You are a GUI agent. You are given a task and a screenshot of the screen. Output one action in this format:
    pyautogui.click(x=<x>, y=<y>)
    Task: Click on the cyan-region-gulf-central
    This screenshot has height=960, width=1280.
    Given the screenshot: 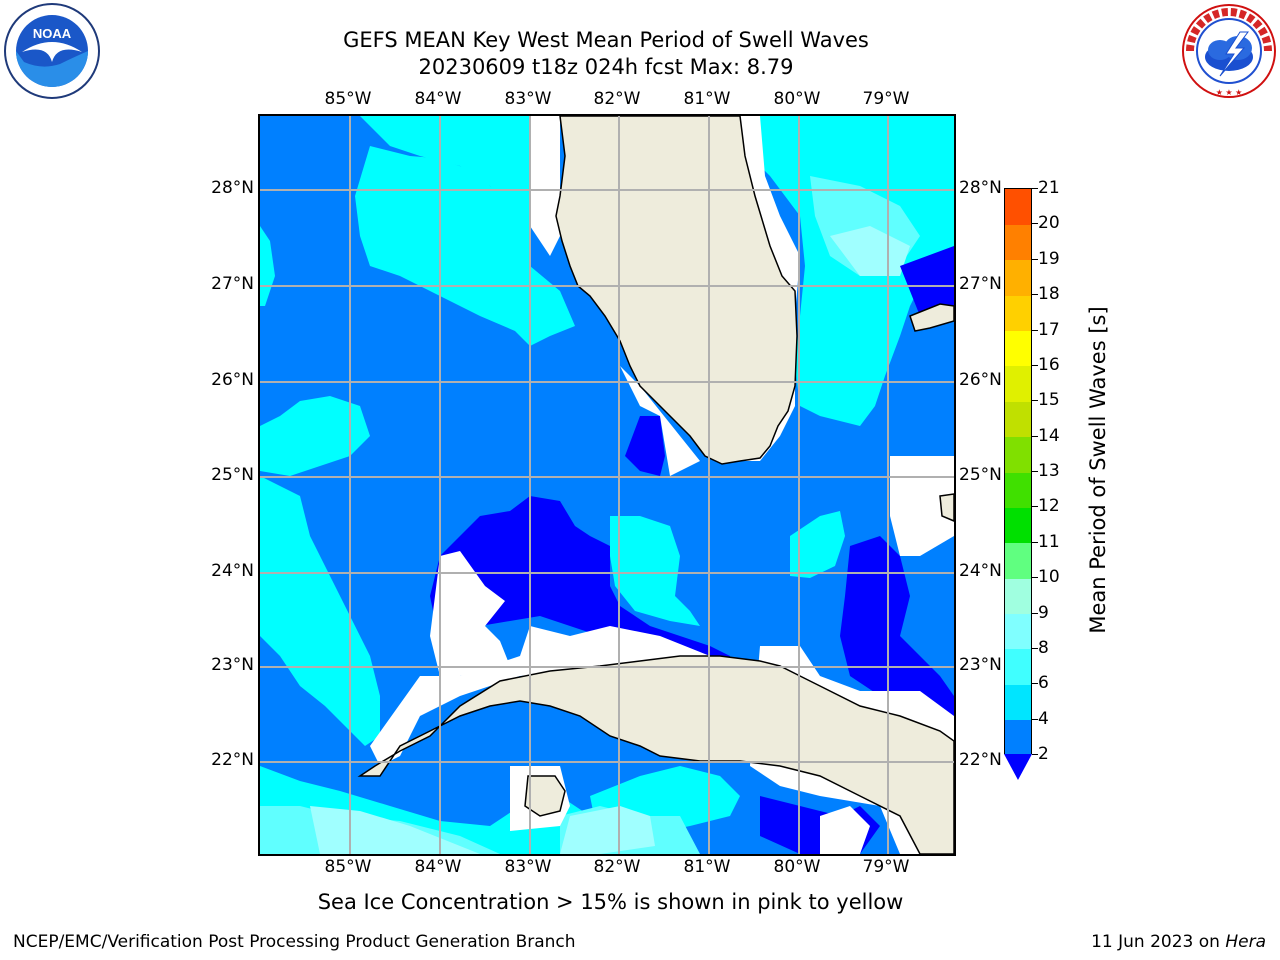 What is the action you would take?
    pyautogui.click(x=465, y=246)
    